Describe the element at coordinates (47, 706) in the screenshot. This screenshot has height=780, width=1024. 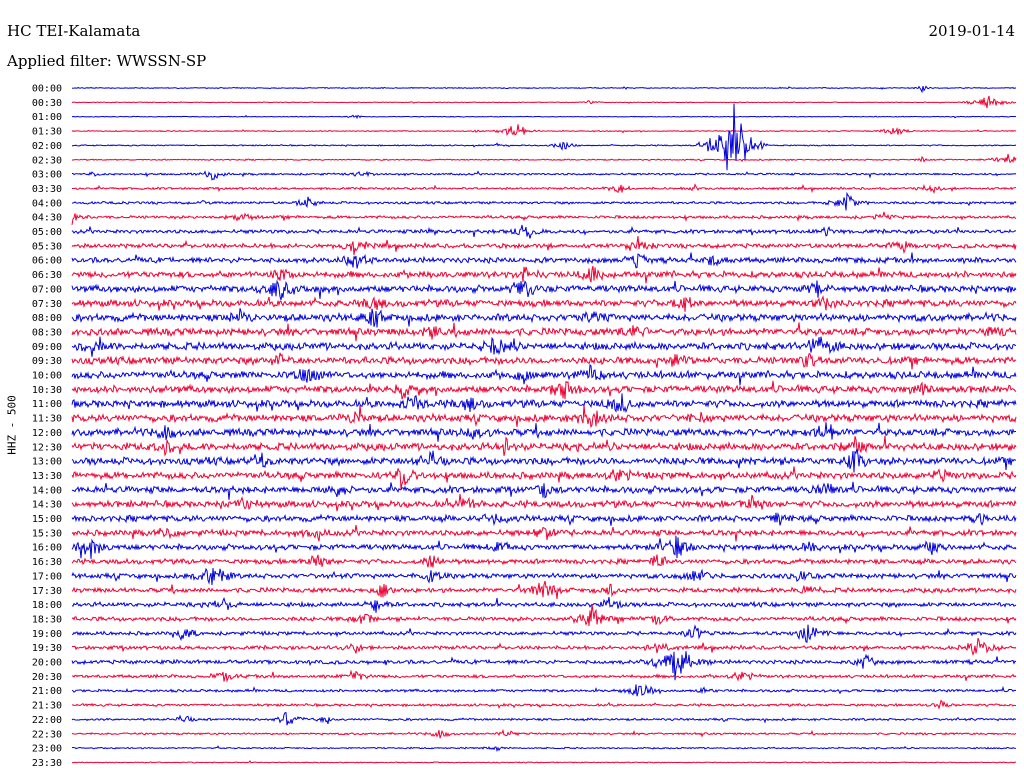
I see `row-label: 21:30` at that location.